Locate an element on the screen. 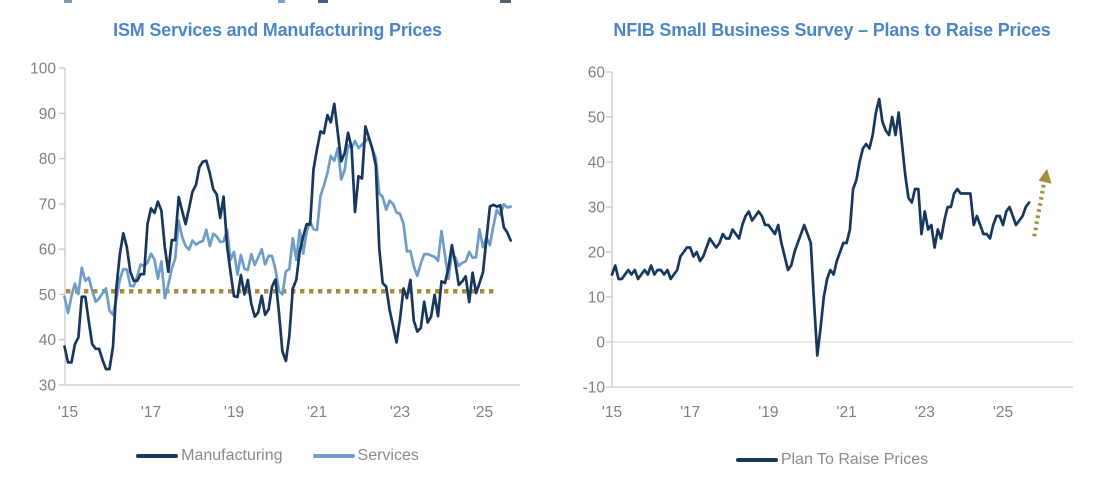  forecast-arrow-head is located at coordinates (1045, 176).